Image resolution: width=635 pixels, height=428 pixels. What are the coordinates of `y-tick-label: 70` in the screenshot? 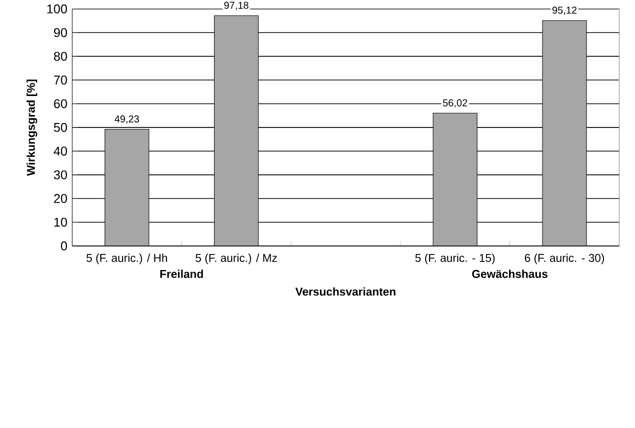 It's located at (60, 79).